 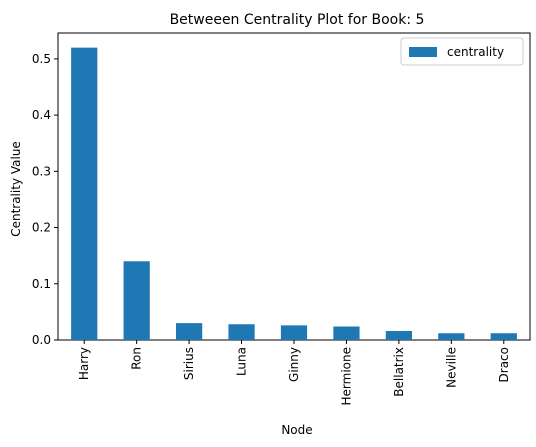 What do you see at coordinates (296, 430) in the screenshot?
I see `x-axis-label: Node` at bounding box center [296, 430].